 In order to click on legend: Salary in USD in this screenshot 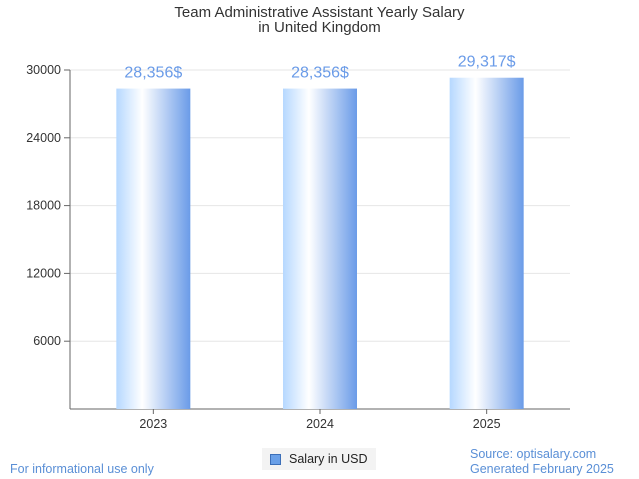, I will do `click(319, 459)`.